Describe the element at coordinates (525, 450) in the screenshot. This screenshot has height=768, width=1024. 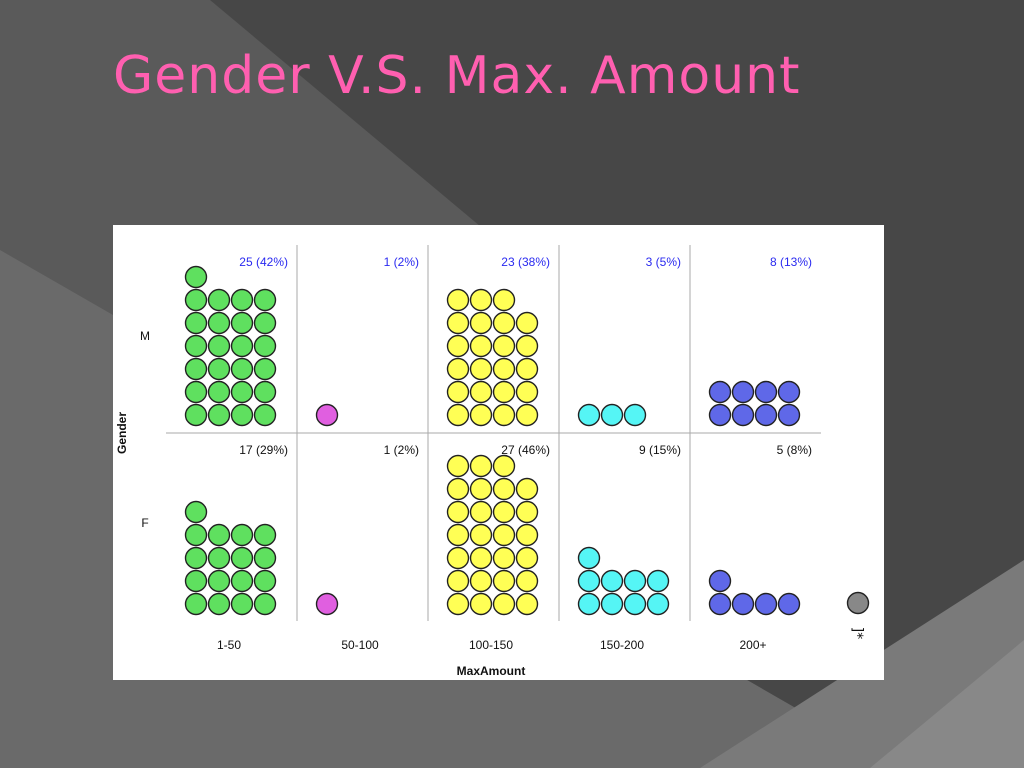
I see `cell-count-label: 27 (46%)` at that location.